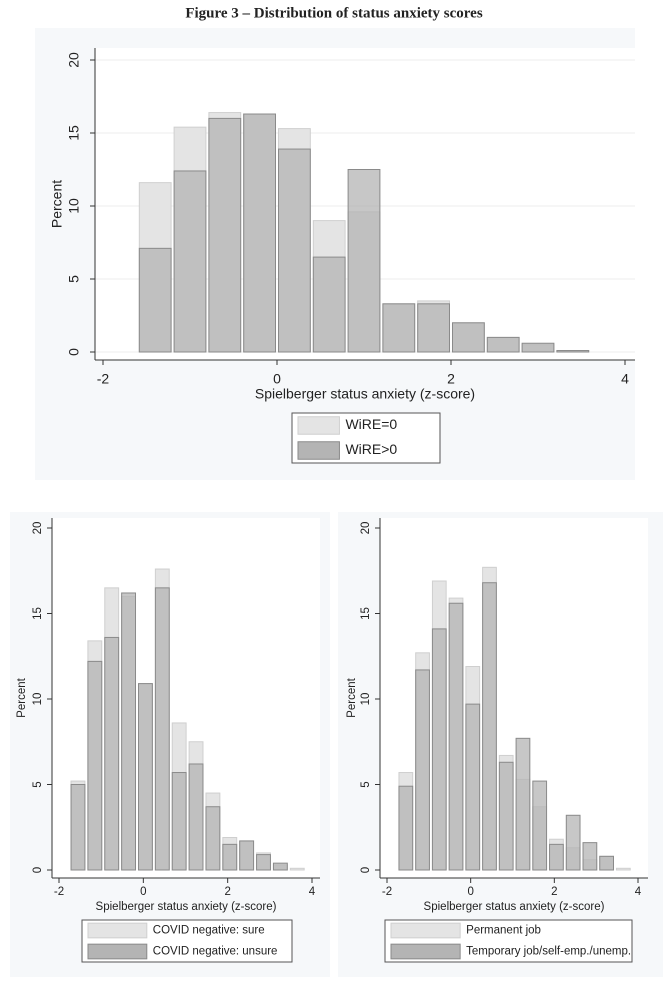  Describe the element at coordinates (209, 931) in the screenshot. I see `legend-label: COVID negative: sure` at that location.